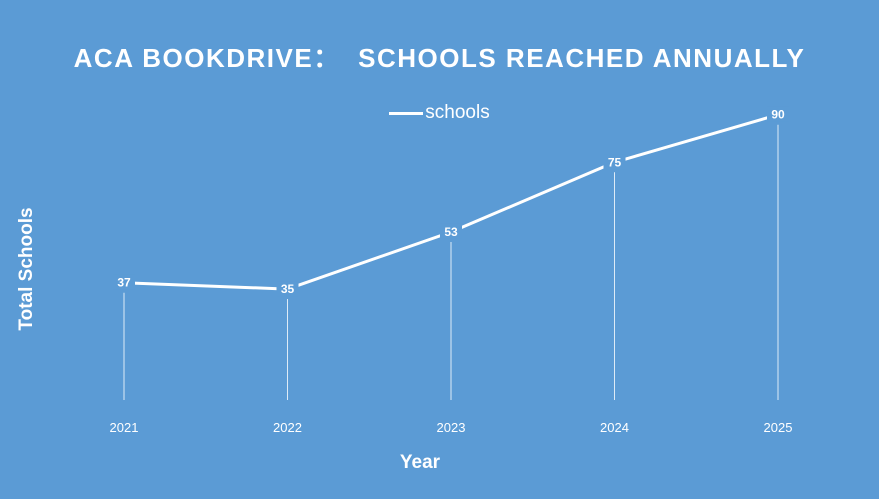  What do you see at coordinates (420, 462) in the screenshot?
I see `x-axis-label: Year` at bounding box center [420, 462].